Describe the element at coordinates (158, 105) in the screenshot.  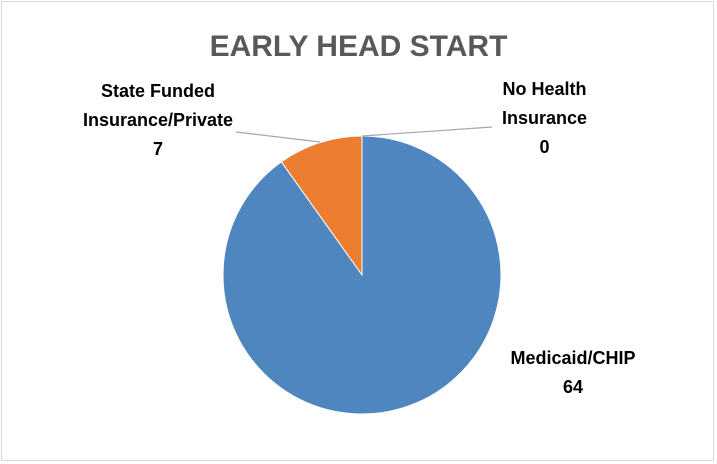
I see `category-label: State Funded Insurance/Private` at that location.